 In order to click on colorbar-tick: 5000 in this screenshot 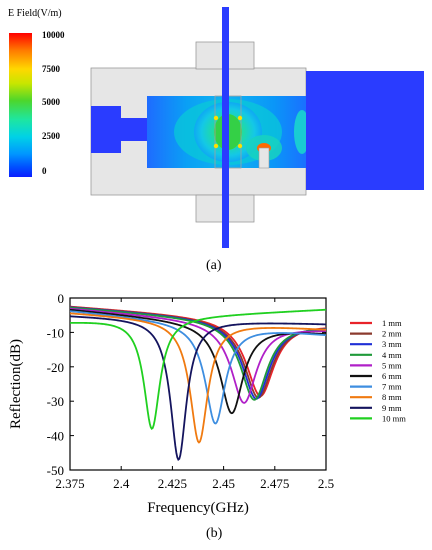, I will do `click(51, 102)`.